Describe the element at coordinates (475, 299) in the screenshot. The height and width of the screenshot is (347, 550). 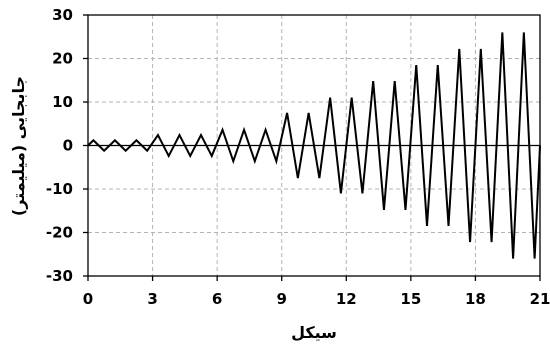
I see `x-tick-label: 18` at that location.